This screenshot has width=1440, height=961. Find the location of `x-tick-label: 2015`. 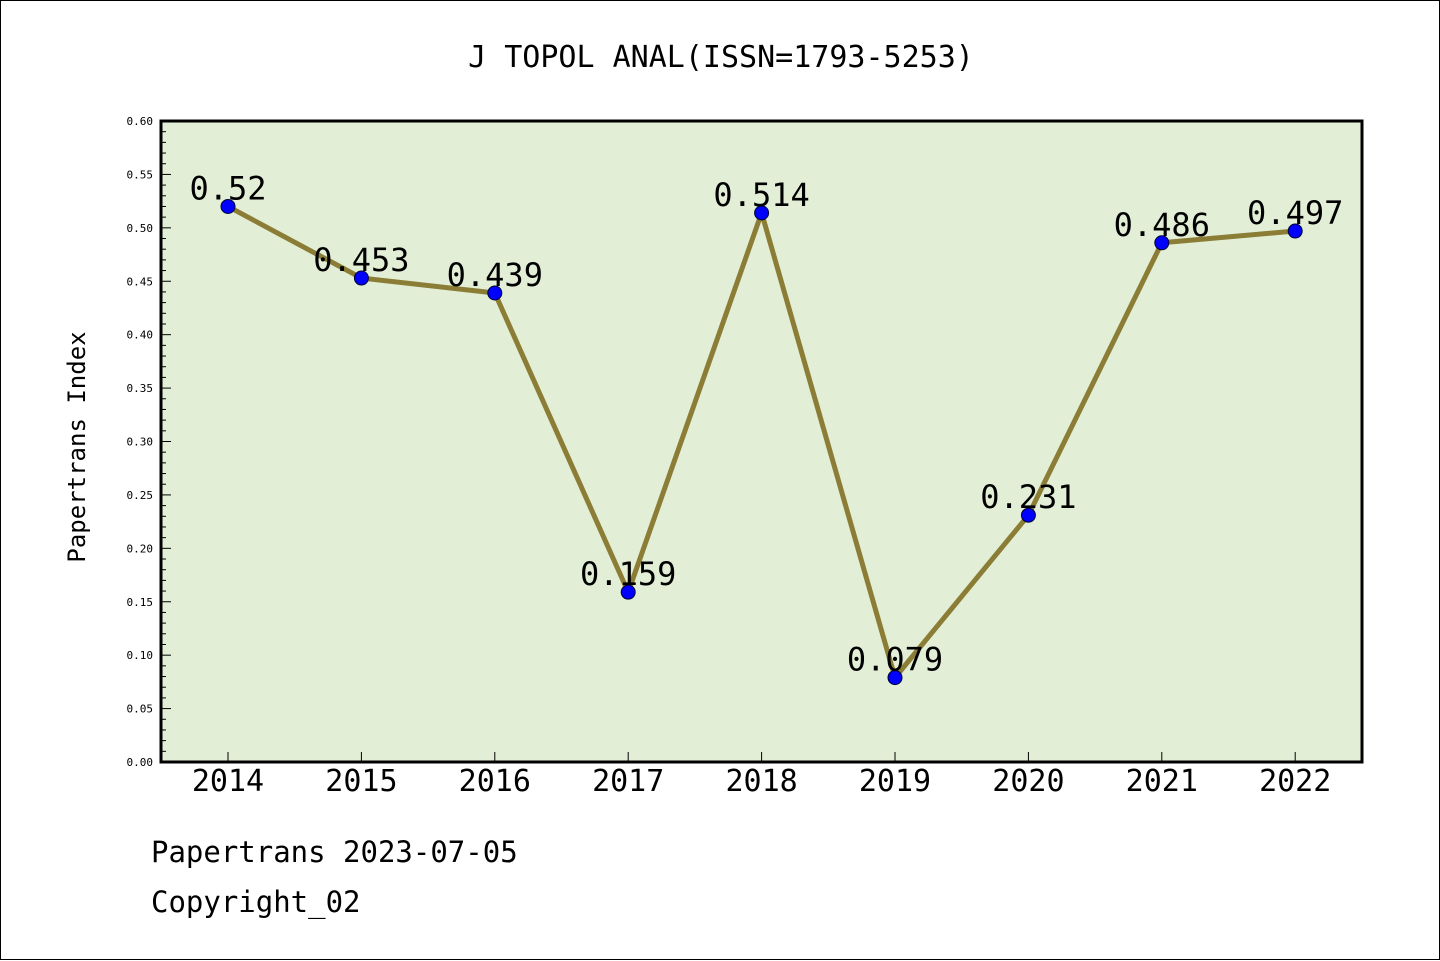

x-tick-label: 2015 is located at coordinates (361, 781).